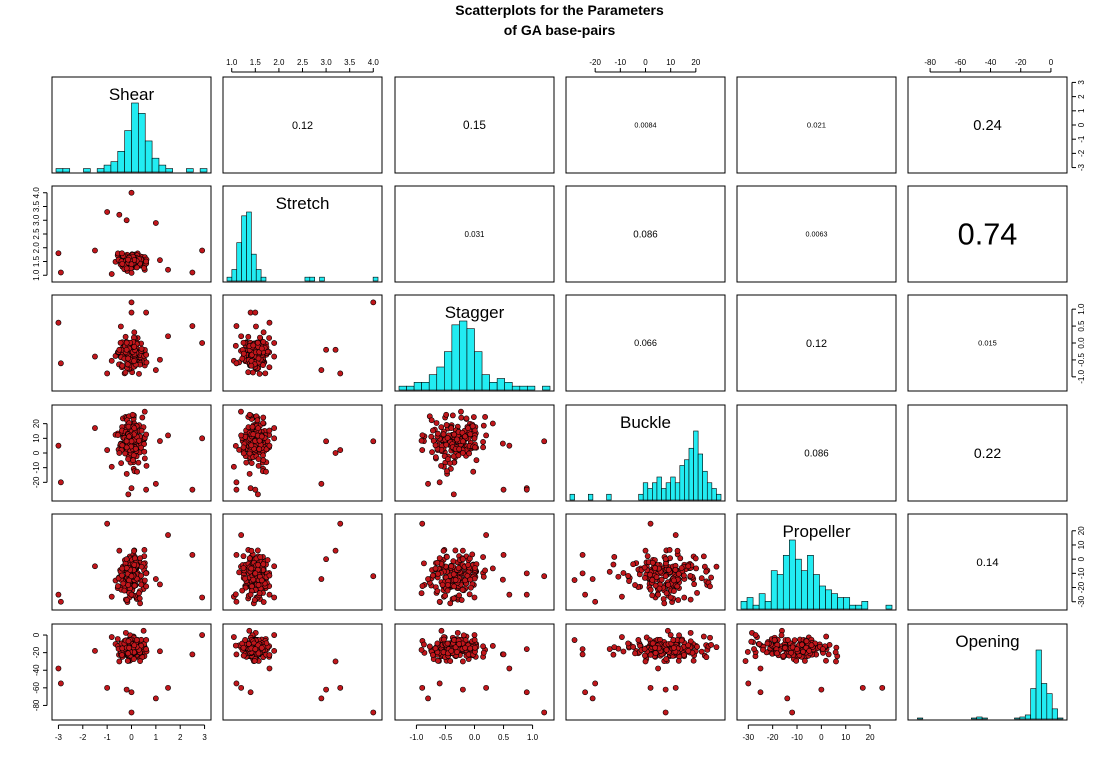  I want to click on tick-label: -0.5, so click(1081, 359).